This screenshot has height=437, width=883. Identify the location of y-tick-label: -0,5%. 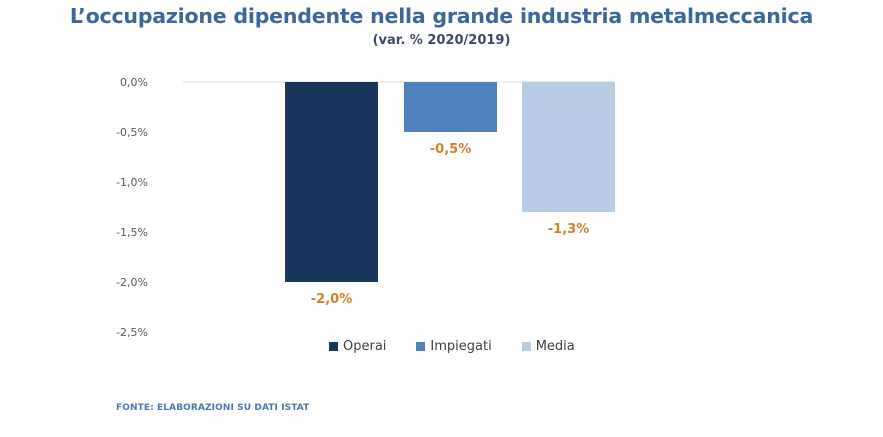
(132, 132).